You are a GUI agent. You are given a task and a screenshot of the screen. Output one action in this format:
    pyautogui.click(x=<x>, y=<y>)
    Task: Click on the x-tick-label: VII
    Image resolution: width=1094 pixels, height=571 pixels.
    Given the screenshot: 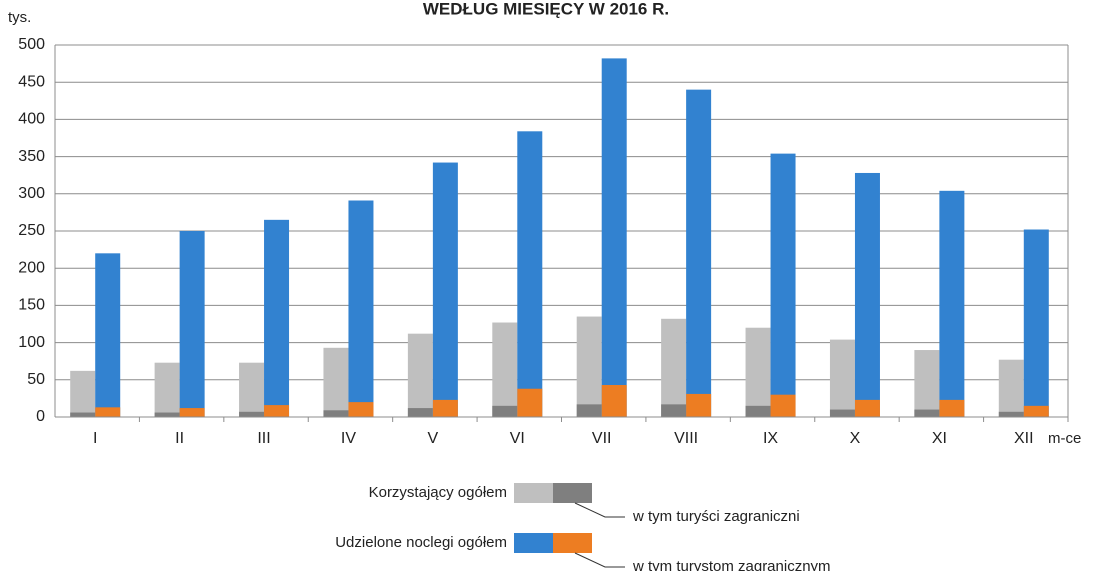 What is the action you would take?
    pyautogui.click(x=602, y=438)
    